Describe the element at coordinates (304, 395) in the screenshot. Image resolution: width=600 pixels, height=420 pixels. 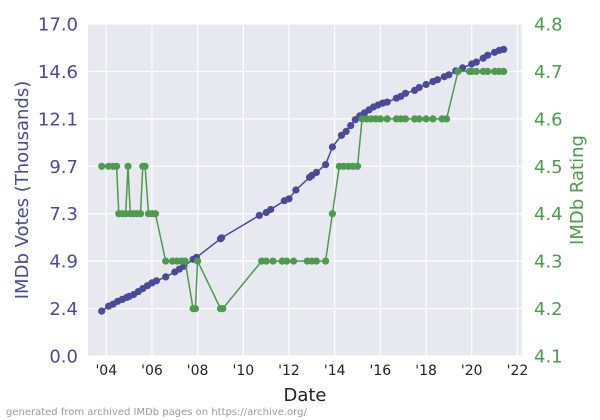
I see `x-axis-label: Date` at that location.